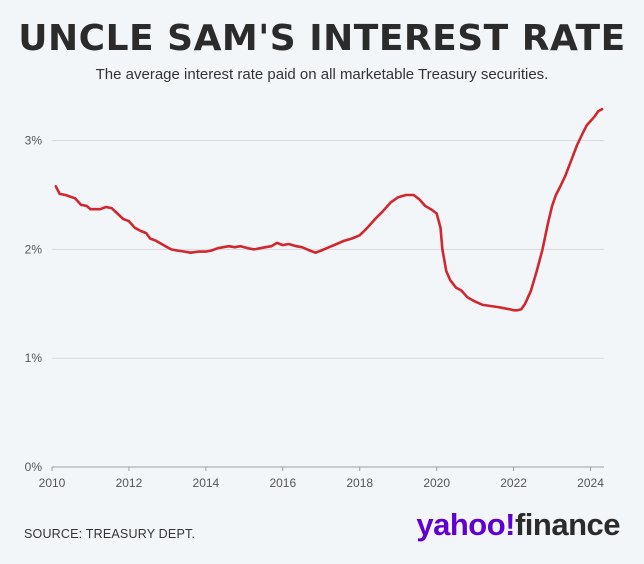 The width and height of the screenshot is (644, 564). Describe the element at coordinates (322, 38) in the screenshot. I see `chart-title: UNCLE SAM'S INTEREST RATE` at that location.